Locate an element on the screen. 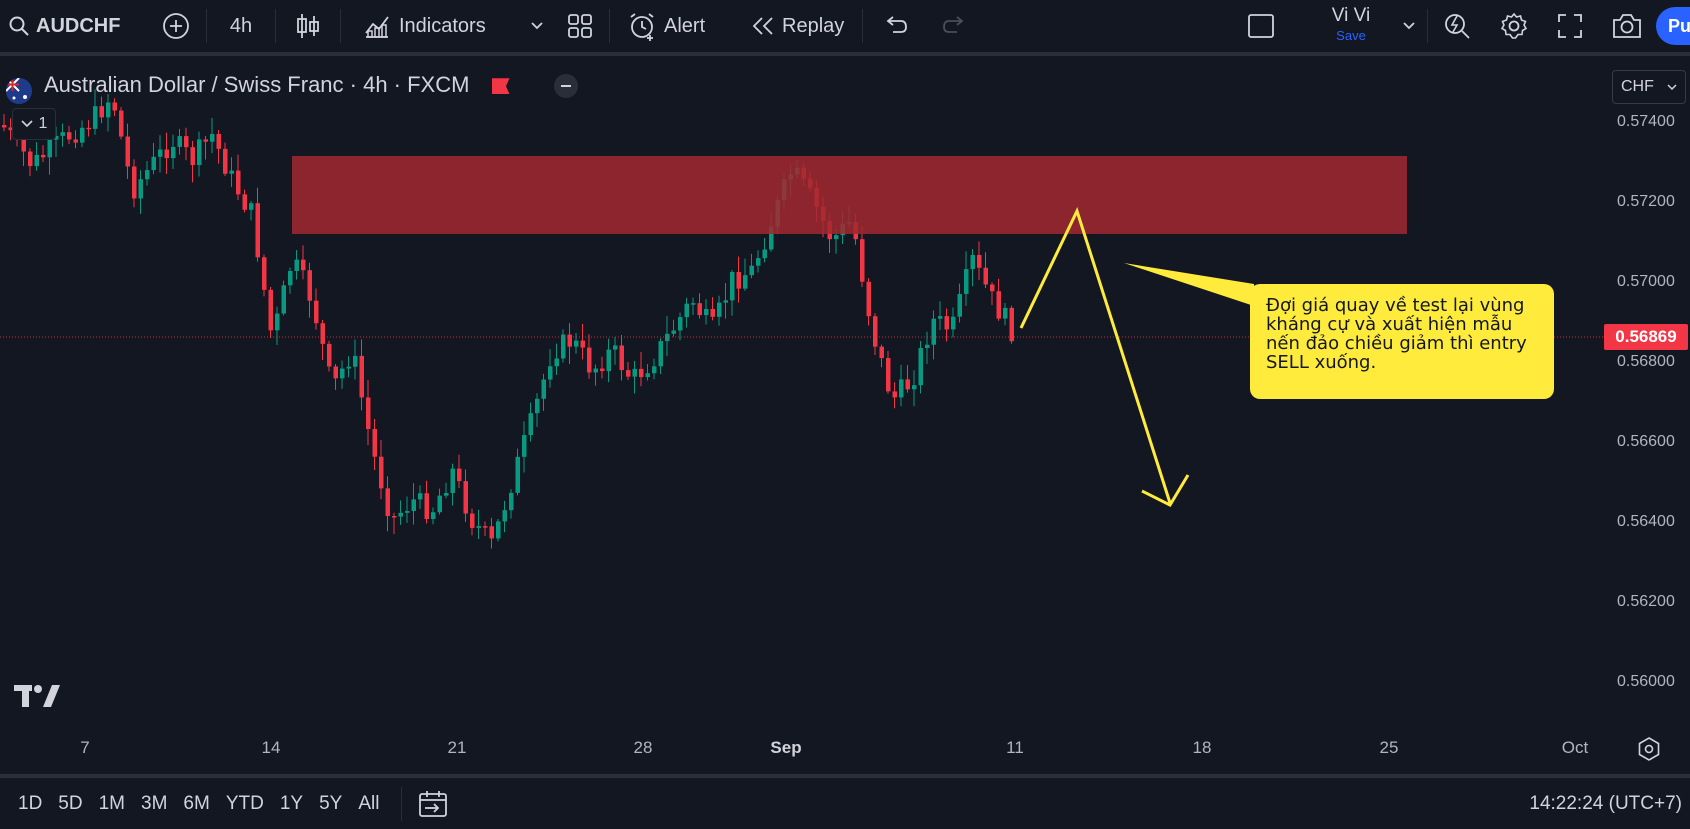  projection-path is located at coordinates (1104, 356).